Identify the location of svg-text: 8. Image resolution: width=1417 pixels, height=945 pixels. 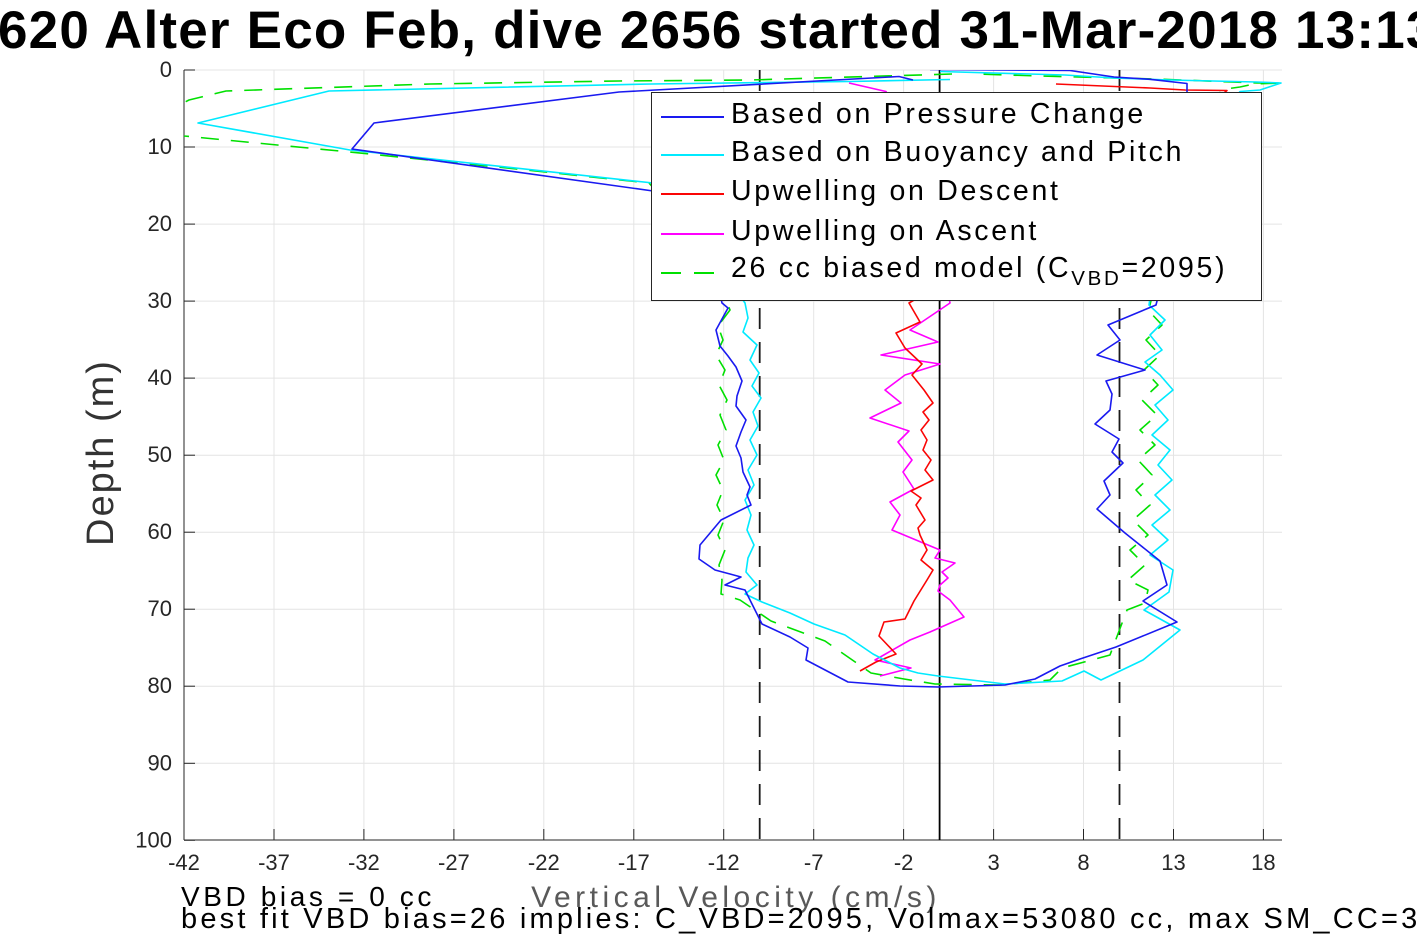
(1083, 862).